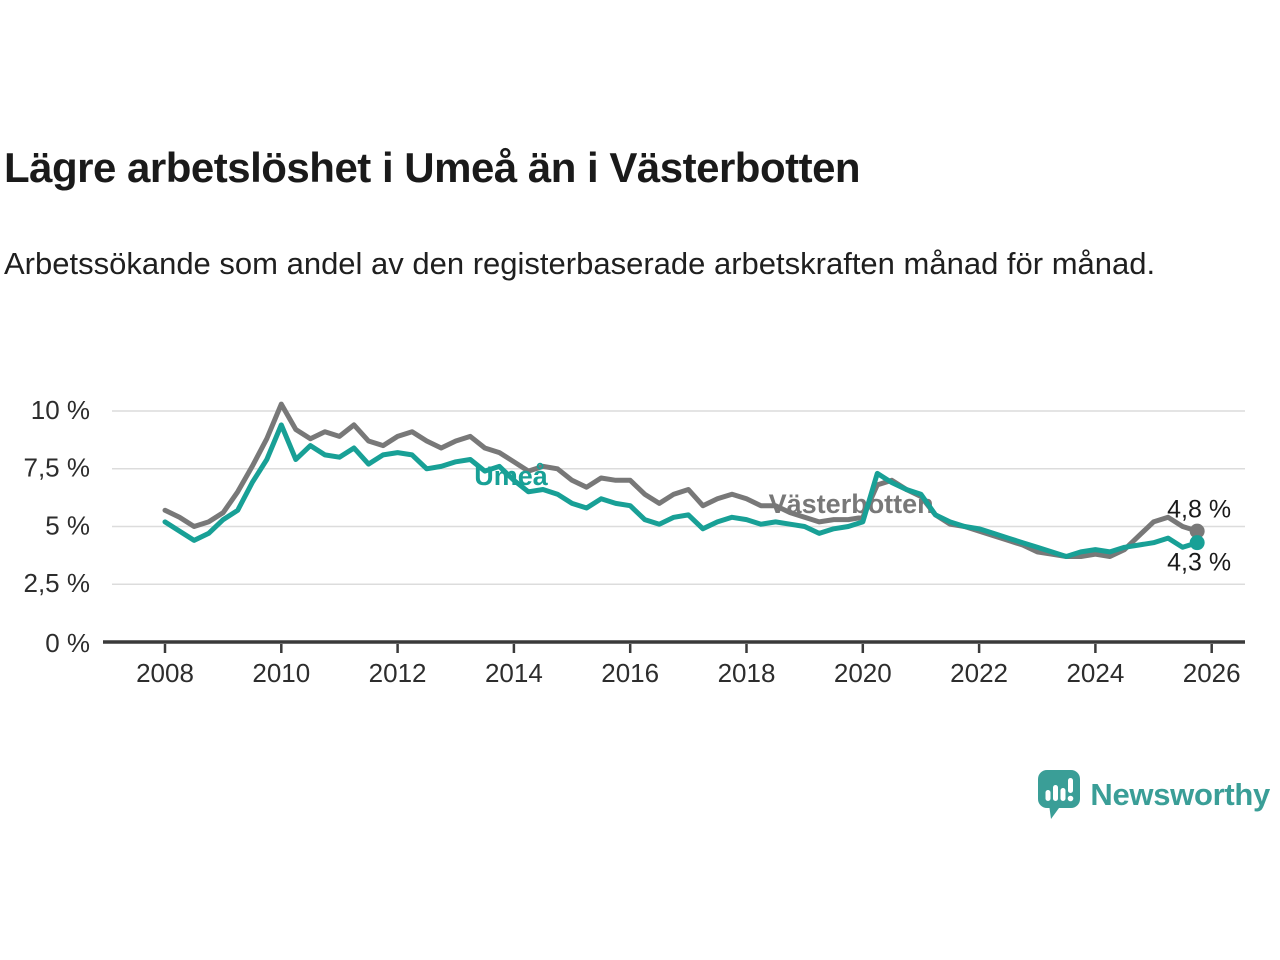 This screenshot has width=1280, height=960. What do you see at coordinates (747, 673) in the screenshot?
I see `x-tick-label: 2018` at bounding box center [747, 673].